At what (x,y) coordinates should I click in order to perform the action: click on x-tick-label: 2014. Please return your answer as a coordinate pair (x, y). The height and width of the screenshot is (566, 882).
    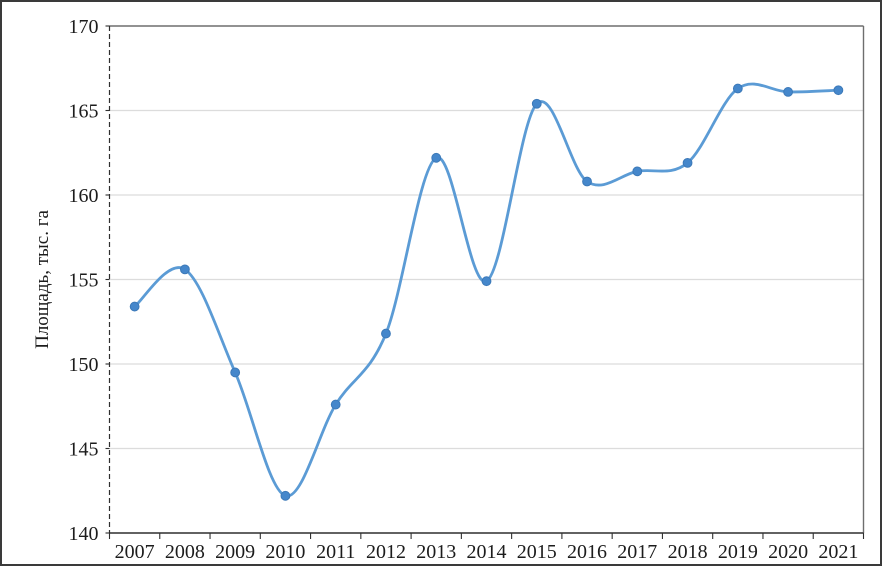
    Looking at the image, I should click on (487, 552).